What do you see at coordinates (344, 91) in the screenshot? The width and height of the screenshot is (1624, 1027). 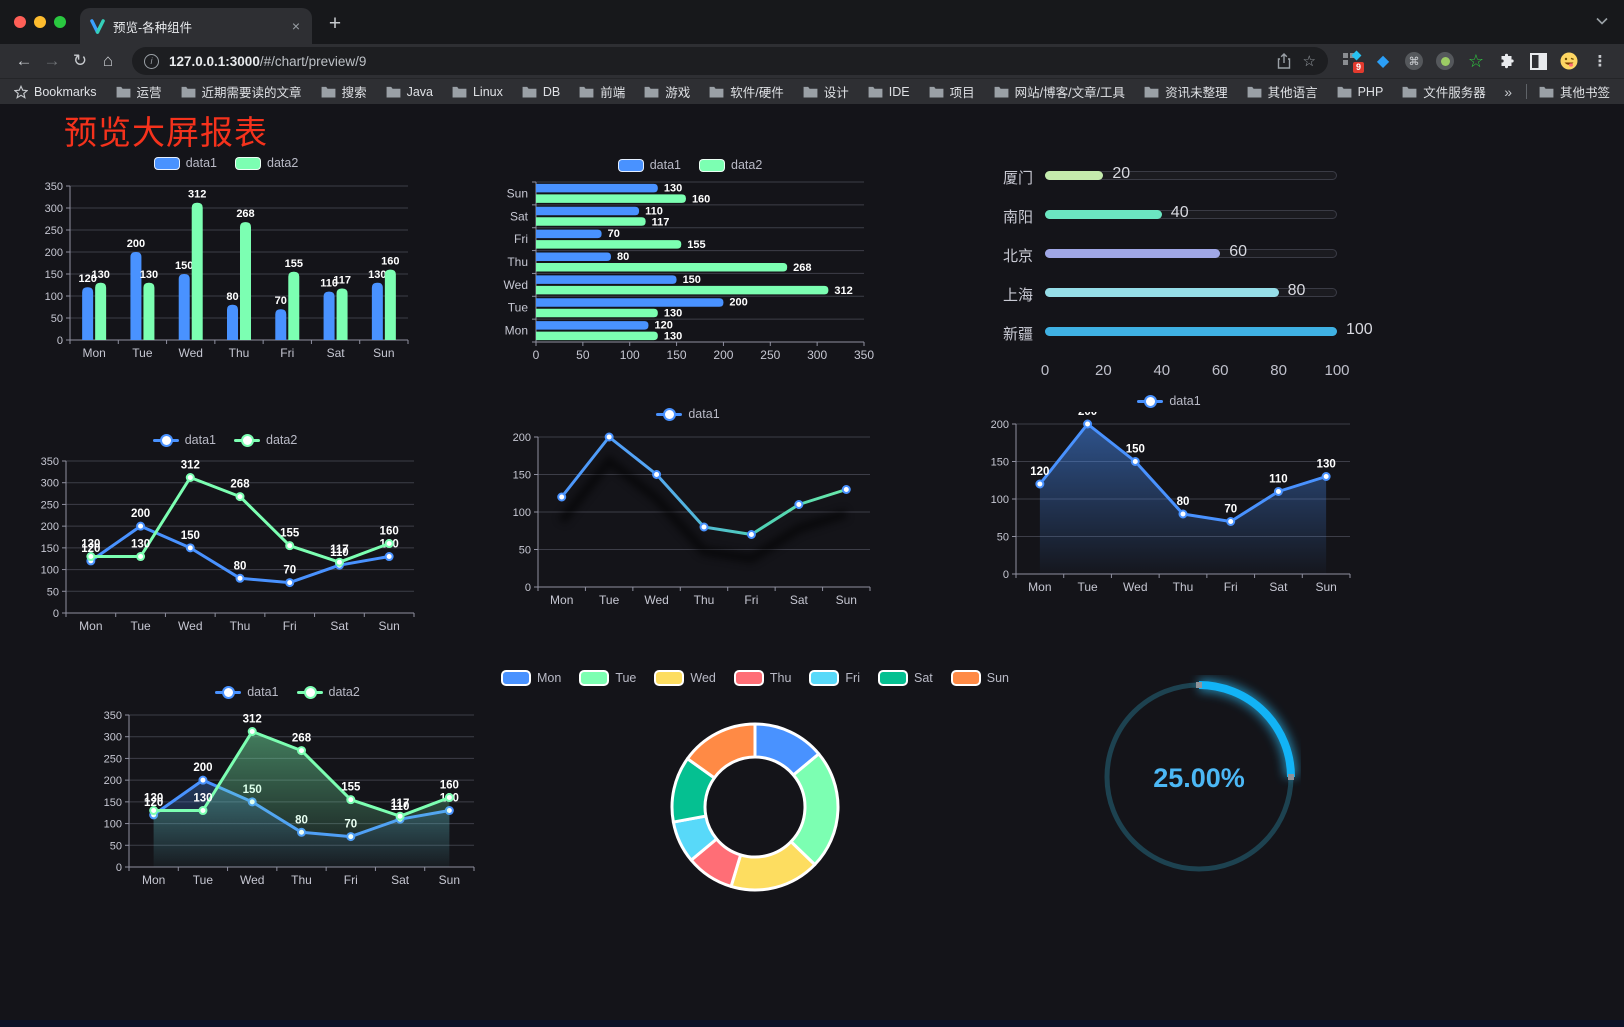 I see `bookmark-folder-item: 搜索` at bounding box center [344, 91].